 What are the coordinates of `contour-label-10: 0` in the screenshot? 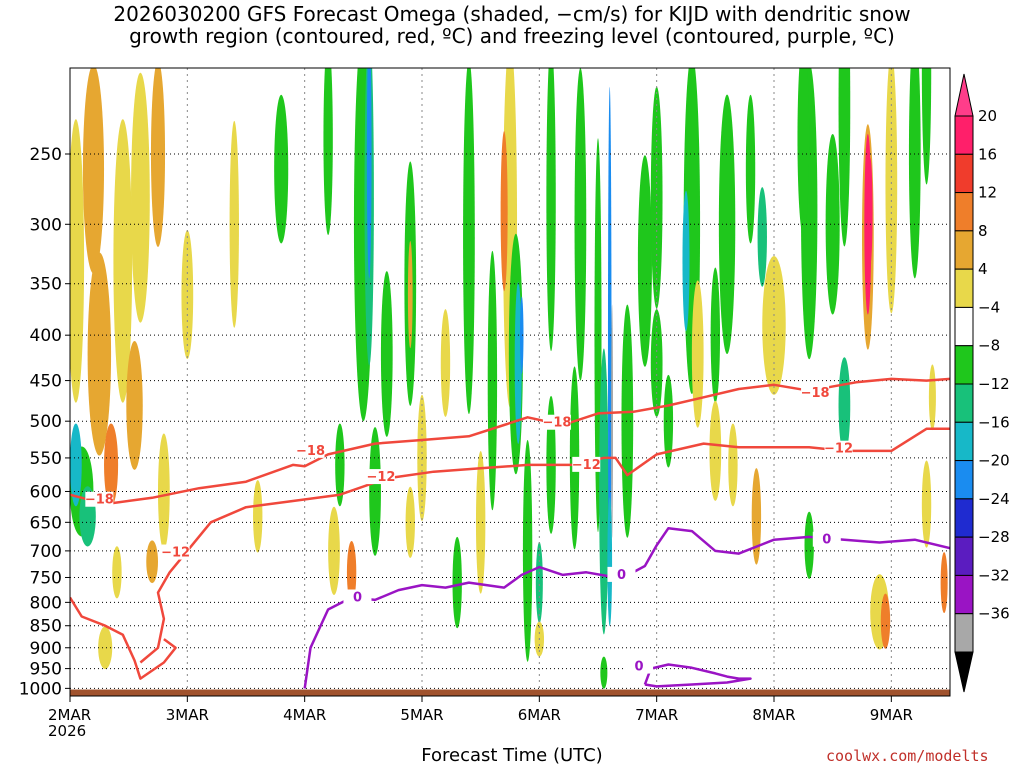 It's located at (826, 540).